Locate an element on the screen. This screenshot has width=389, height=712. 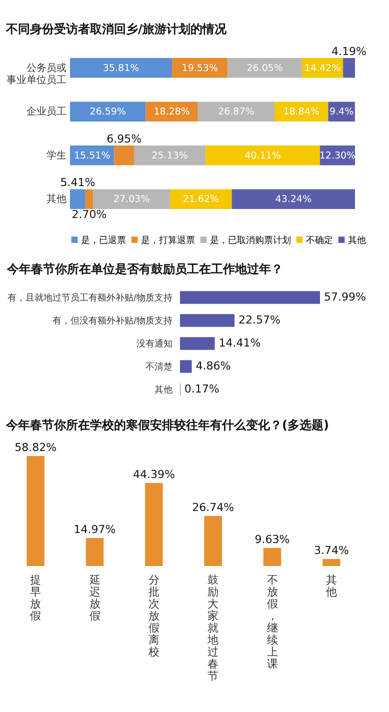
data-label: 9.4% is located at coordinates (341, 112).